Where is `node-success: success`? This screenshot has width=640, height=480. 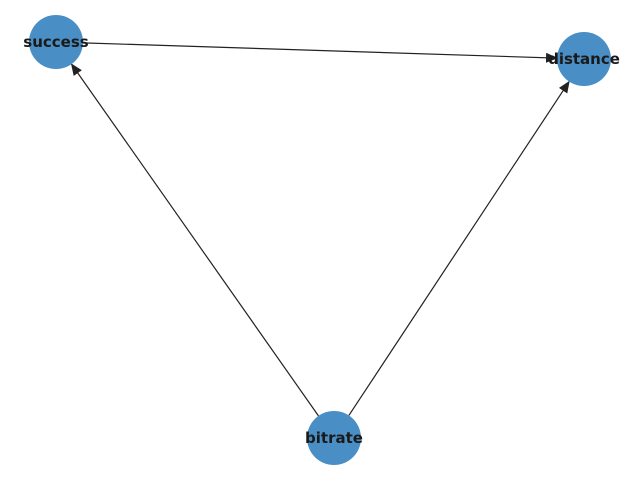
node-success: success is located at coordinates (56, 42).